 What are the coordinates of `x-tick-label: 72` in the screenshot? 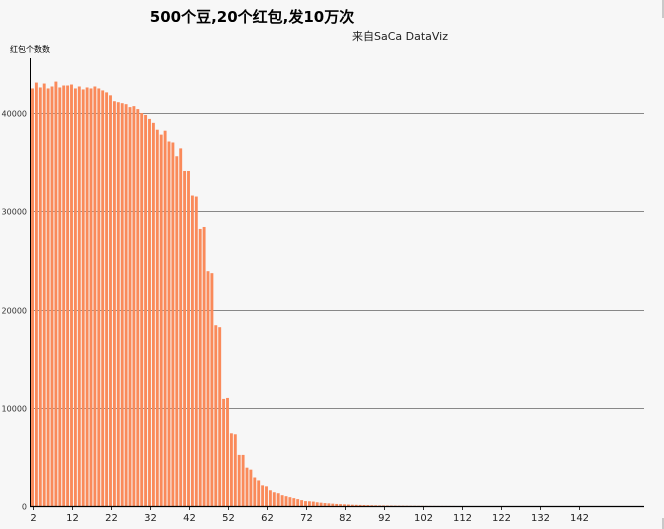 It's located at (306, 518).